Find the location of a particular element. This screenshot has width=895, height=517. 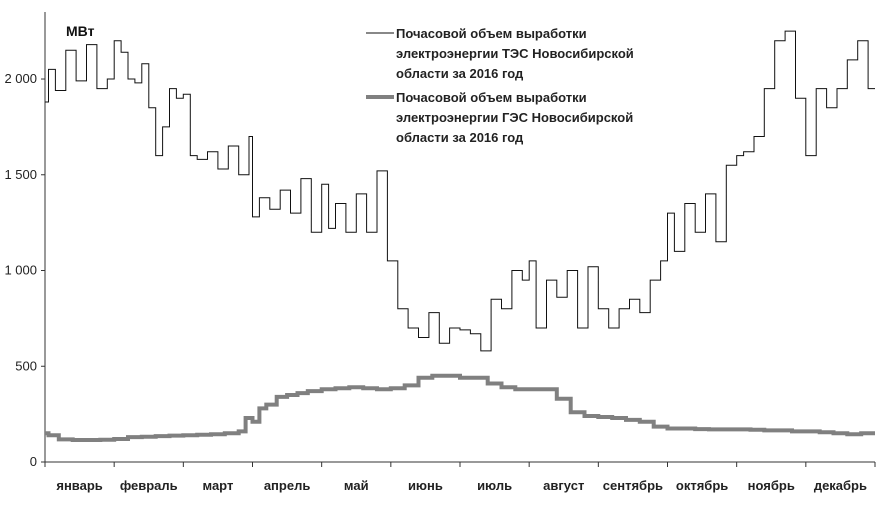

legend-label: электроэнергии ГЭС Новосибирской is located at coordinates (514, 117).